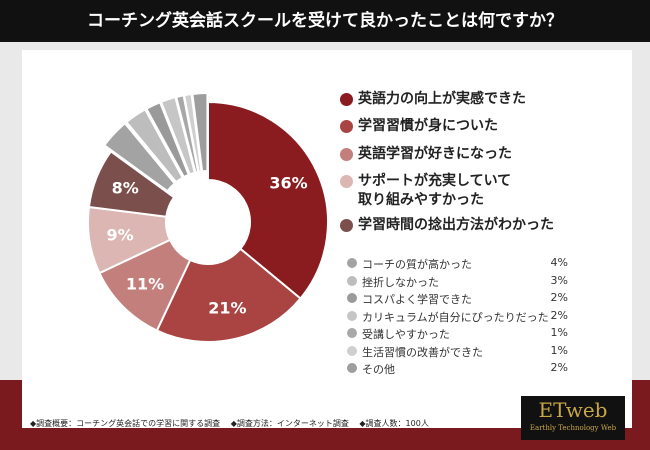  What do you see at coordinates (425, 191) in the screenshot?
I see `legend-item: サポートが充実していて 取り組みやすかった` at bounding box center [425, 191].